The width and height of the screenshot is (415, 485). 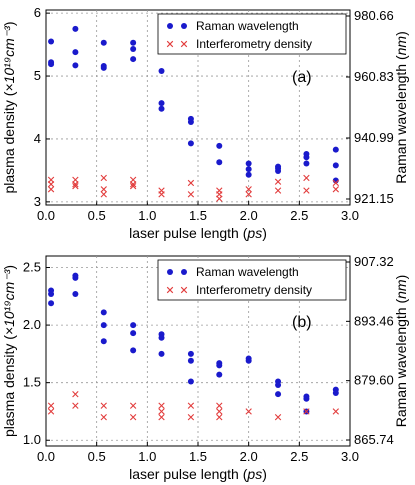 What do you see at coordinates (198, 215) in the screenshot?
I see `panel-a-x-tick-label: 1.5` at bounding box center [198, 215].